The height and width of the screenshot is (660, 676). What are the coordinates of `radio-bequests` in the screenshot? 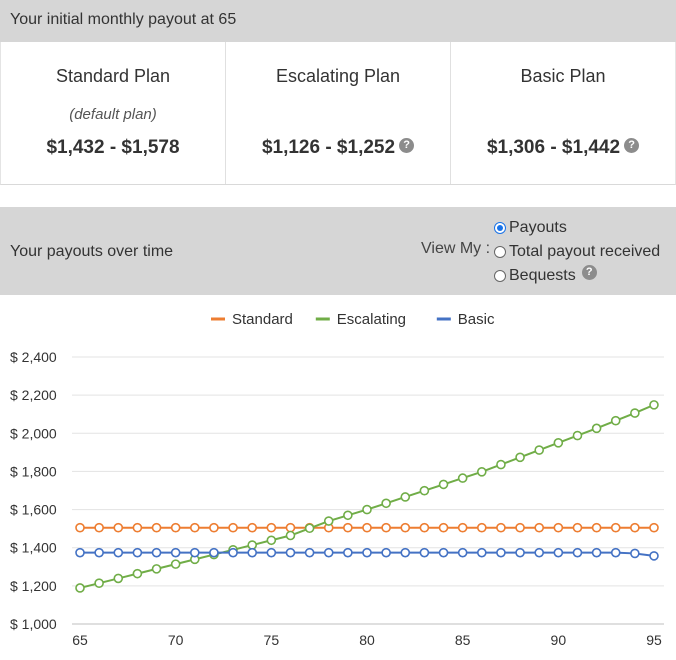 It's located at (500, 276).